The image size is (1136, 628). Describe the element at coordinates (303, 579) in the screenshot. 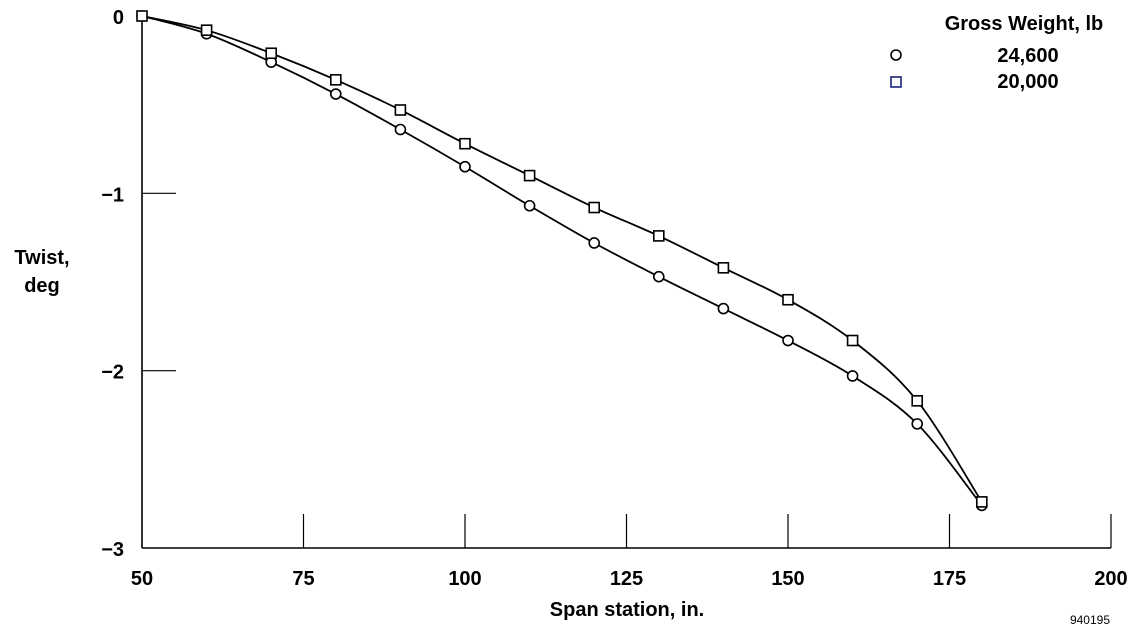

I see `x-tick-label-75: 75` at that location.